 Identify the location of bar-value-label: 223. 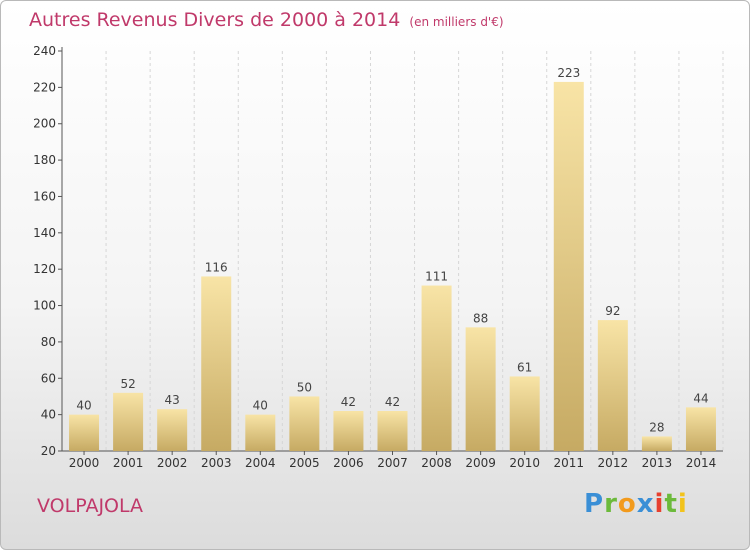
(568, 73).